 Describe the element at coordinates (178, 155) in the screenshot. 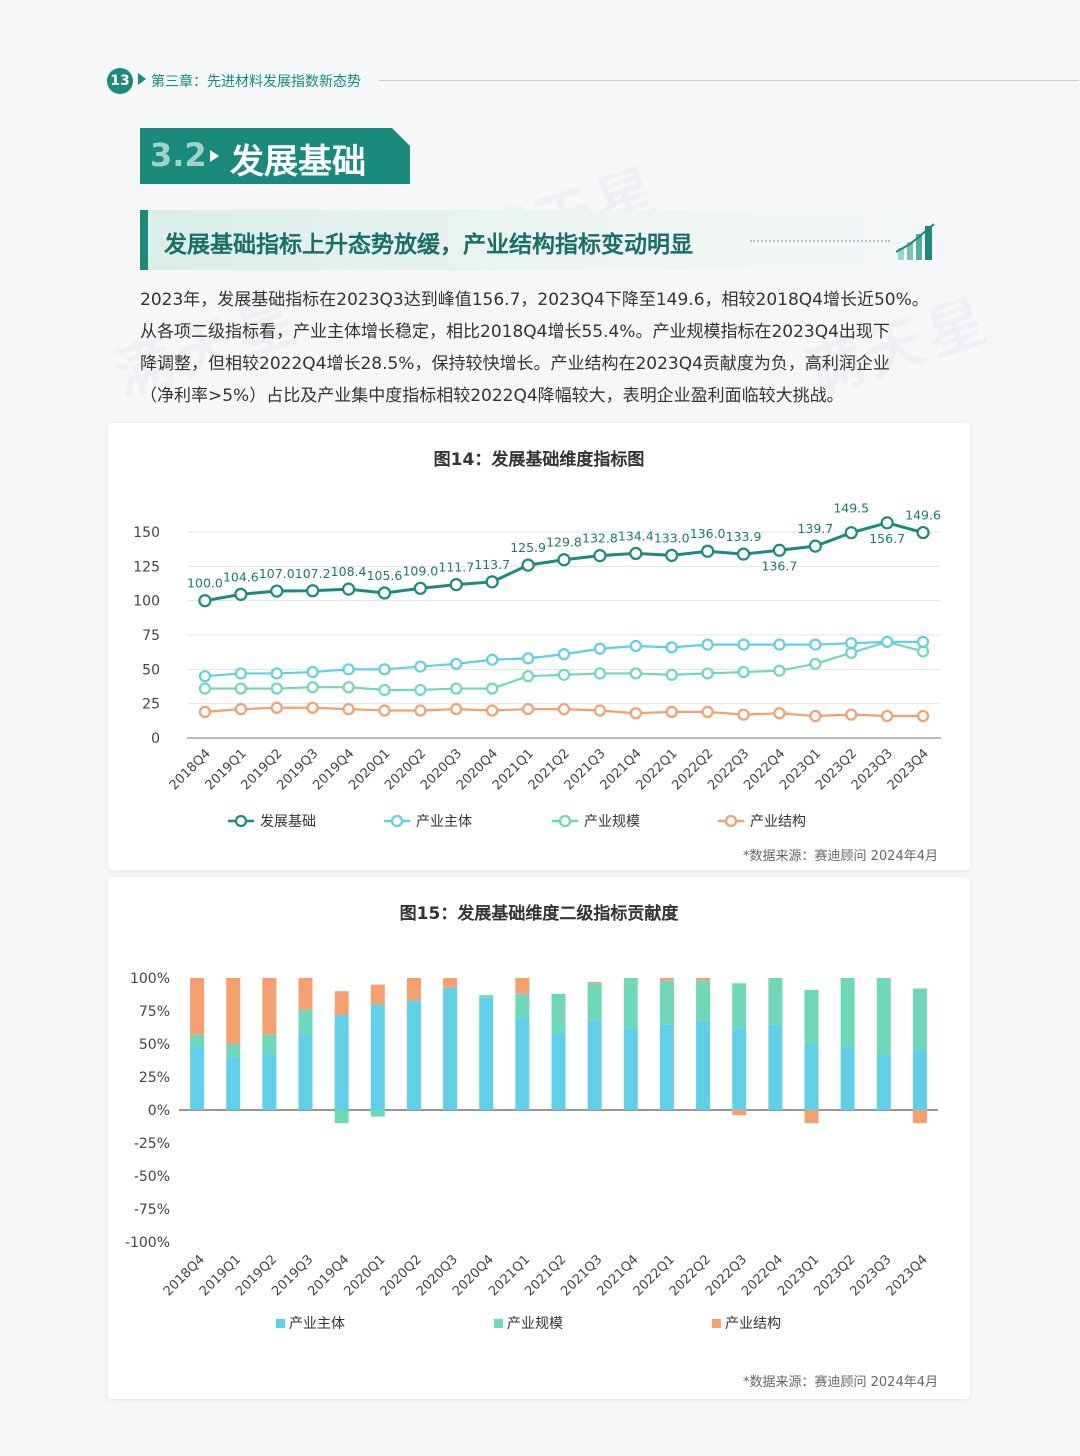

I see `section-number: 3.2` at that location.